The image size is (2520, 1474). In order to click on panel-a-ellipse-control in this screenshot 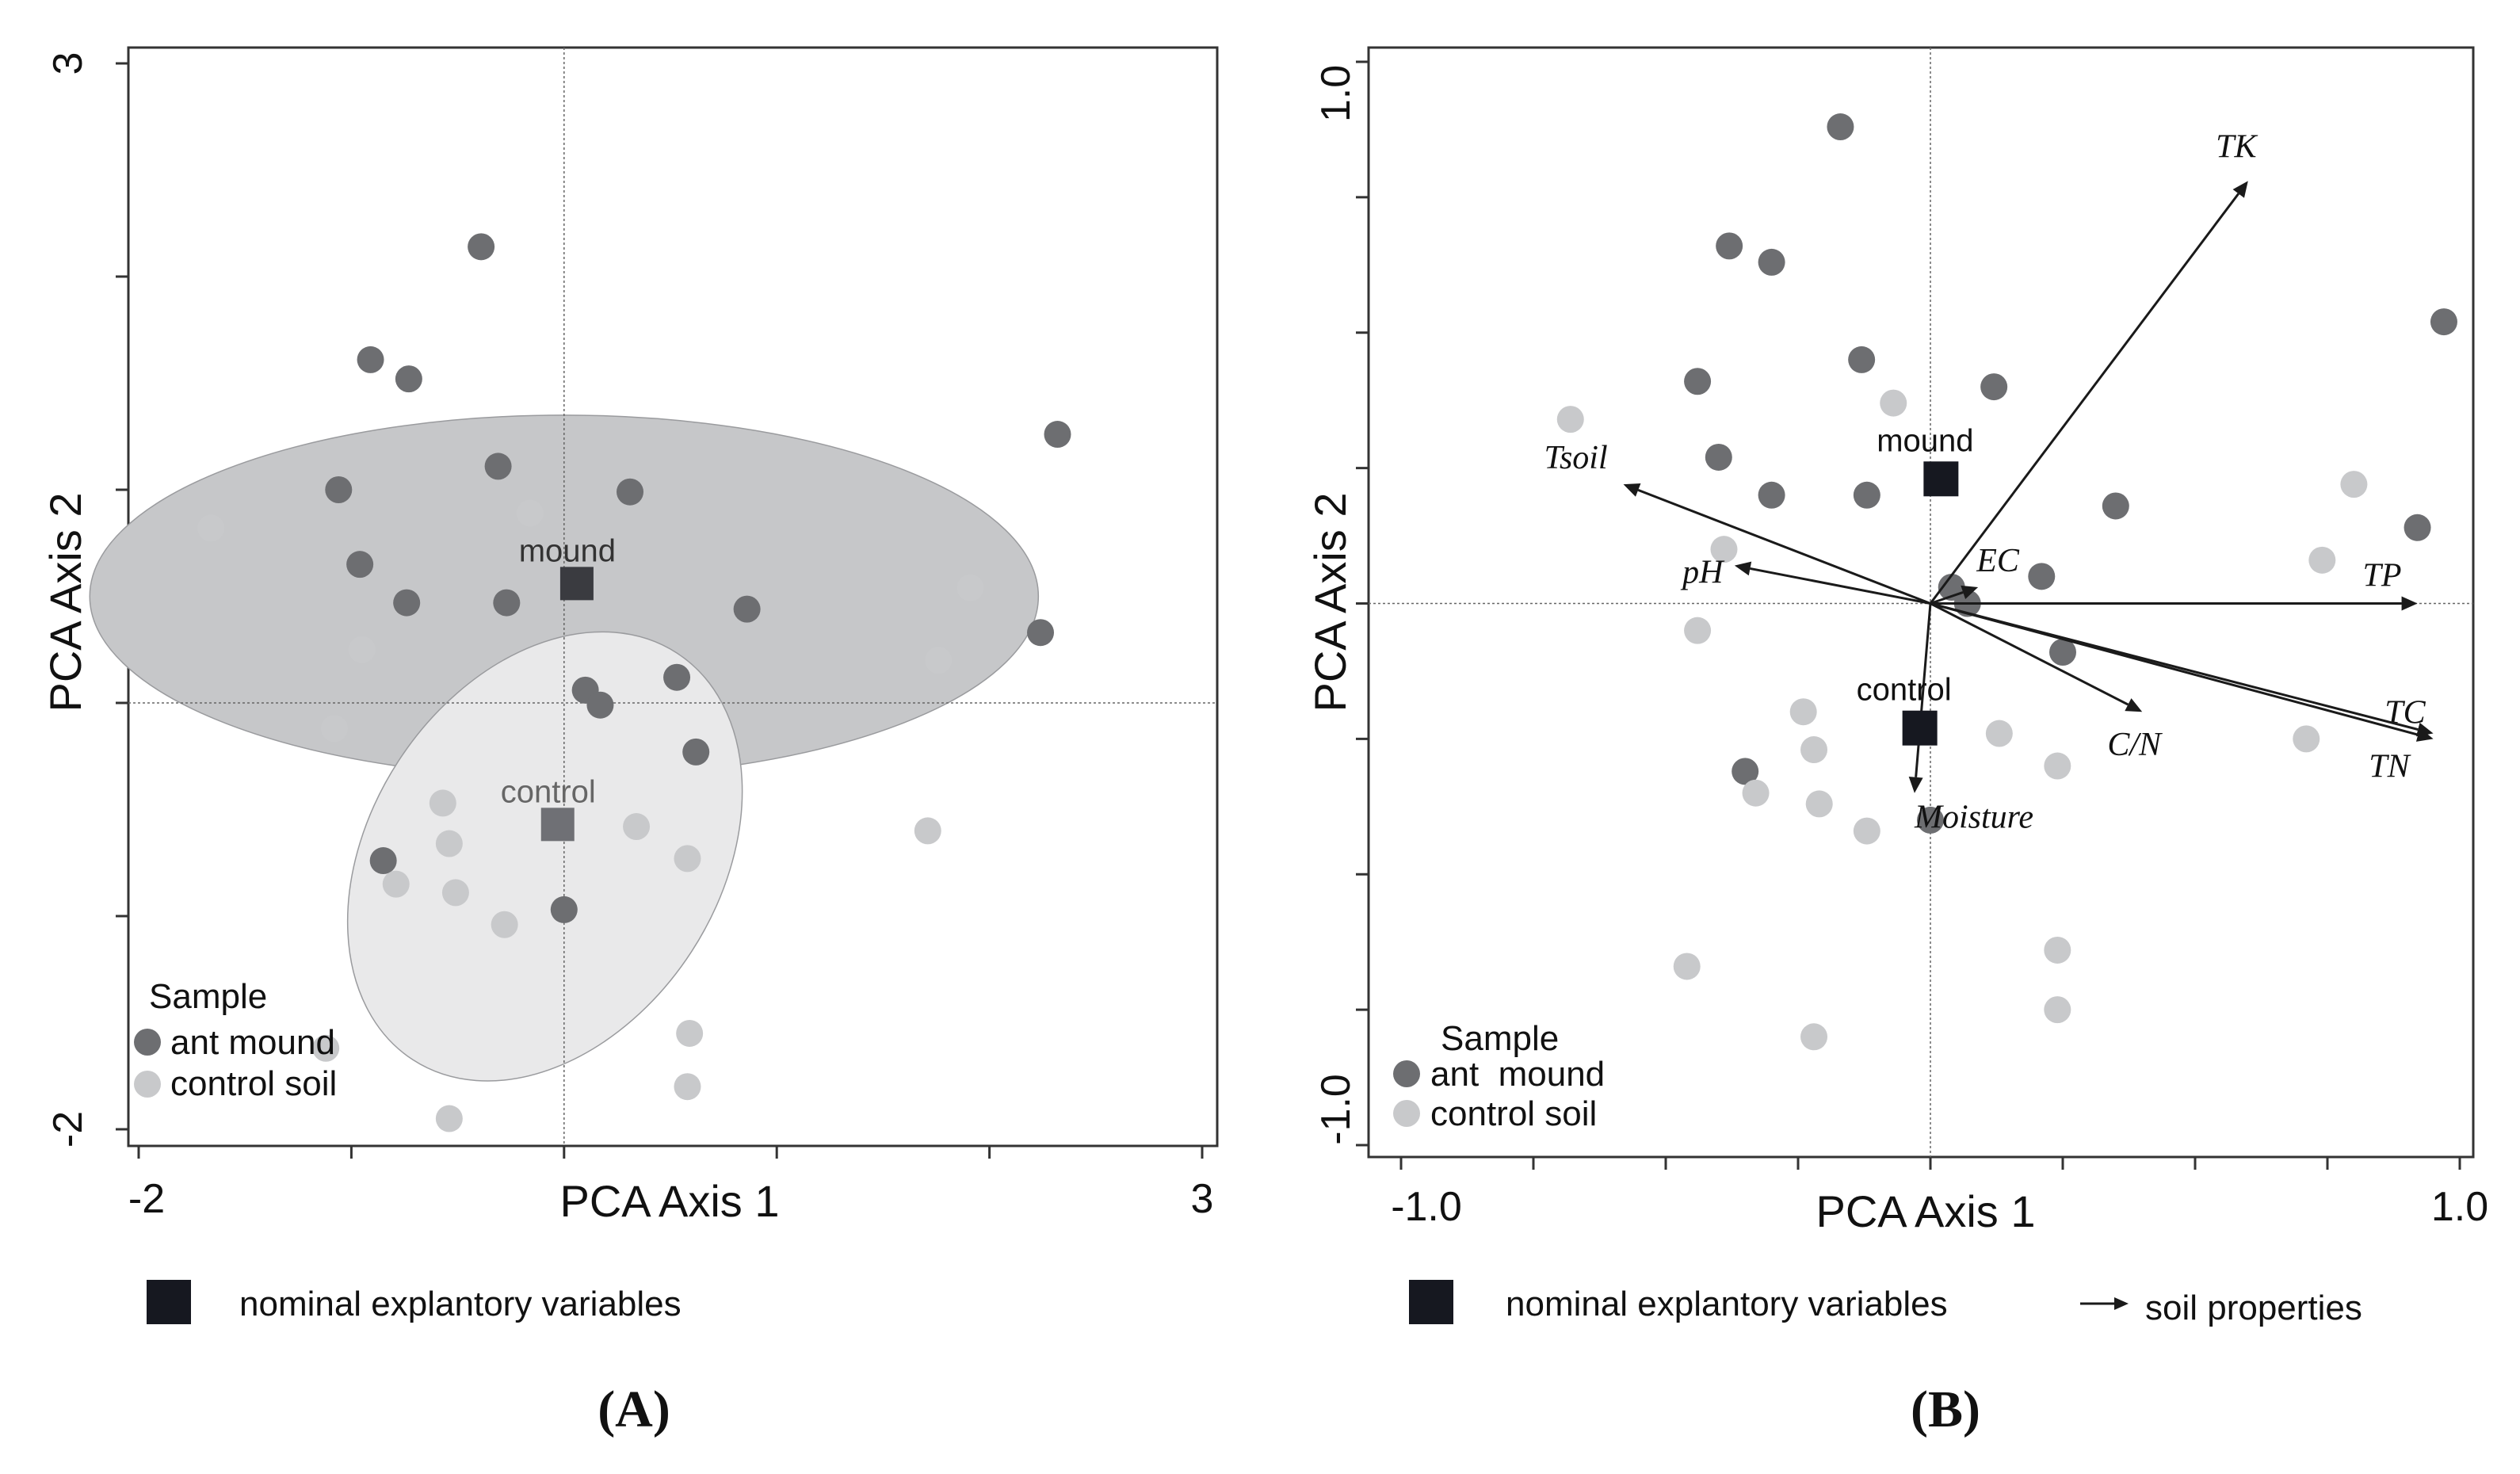, I will do `click(545, 857)`.